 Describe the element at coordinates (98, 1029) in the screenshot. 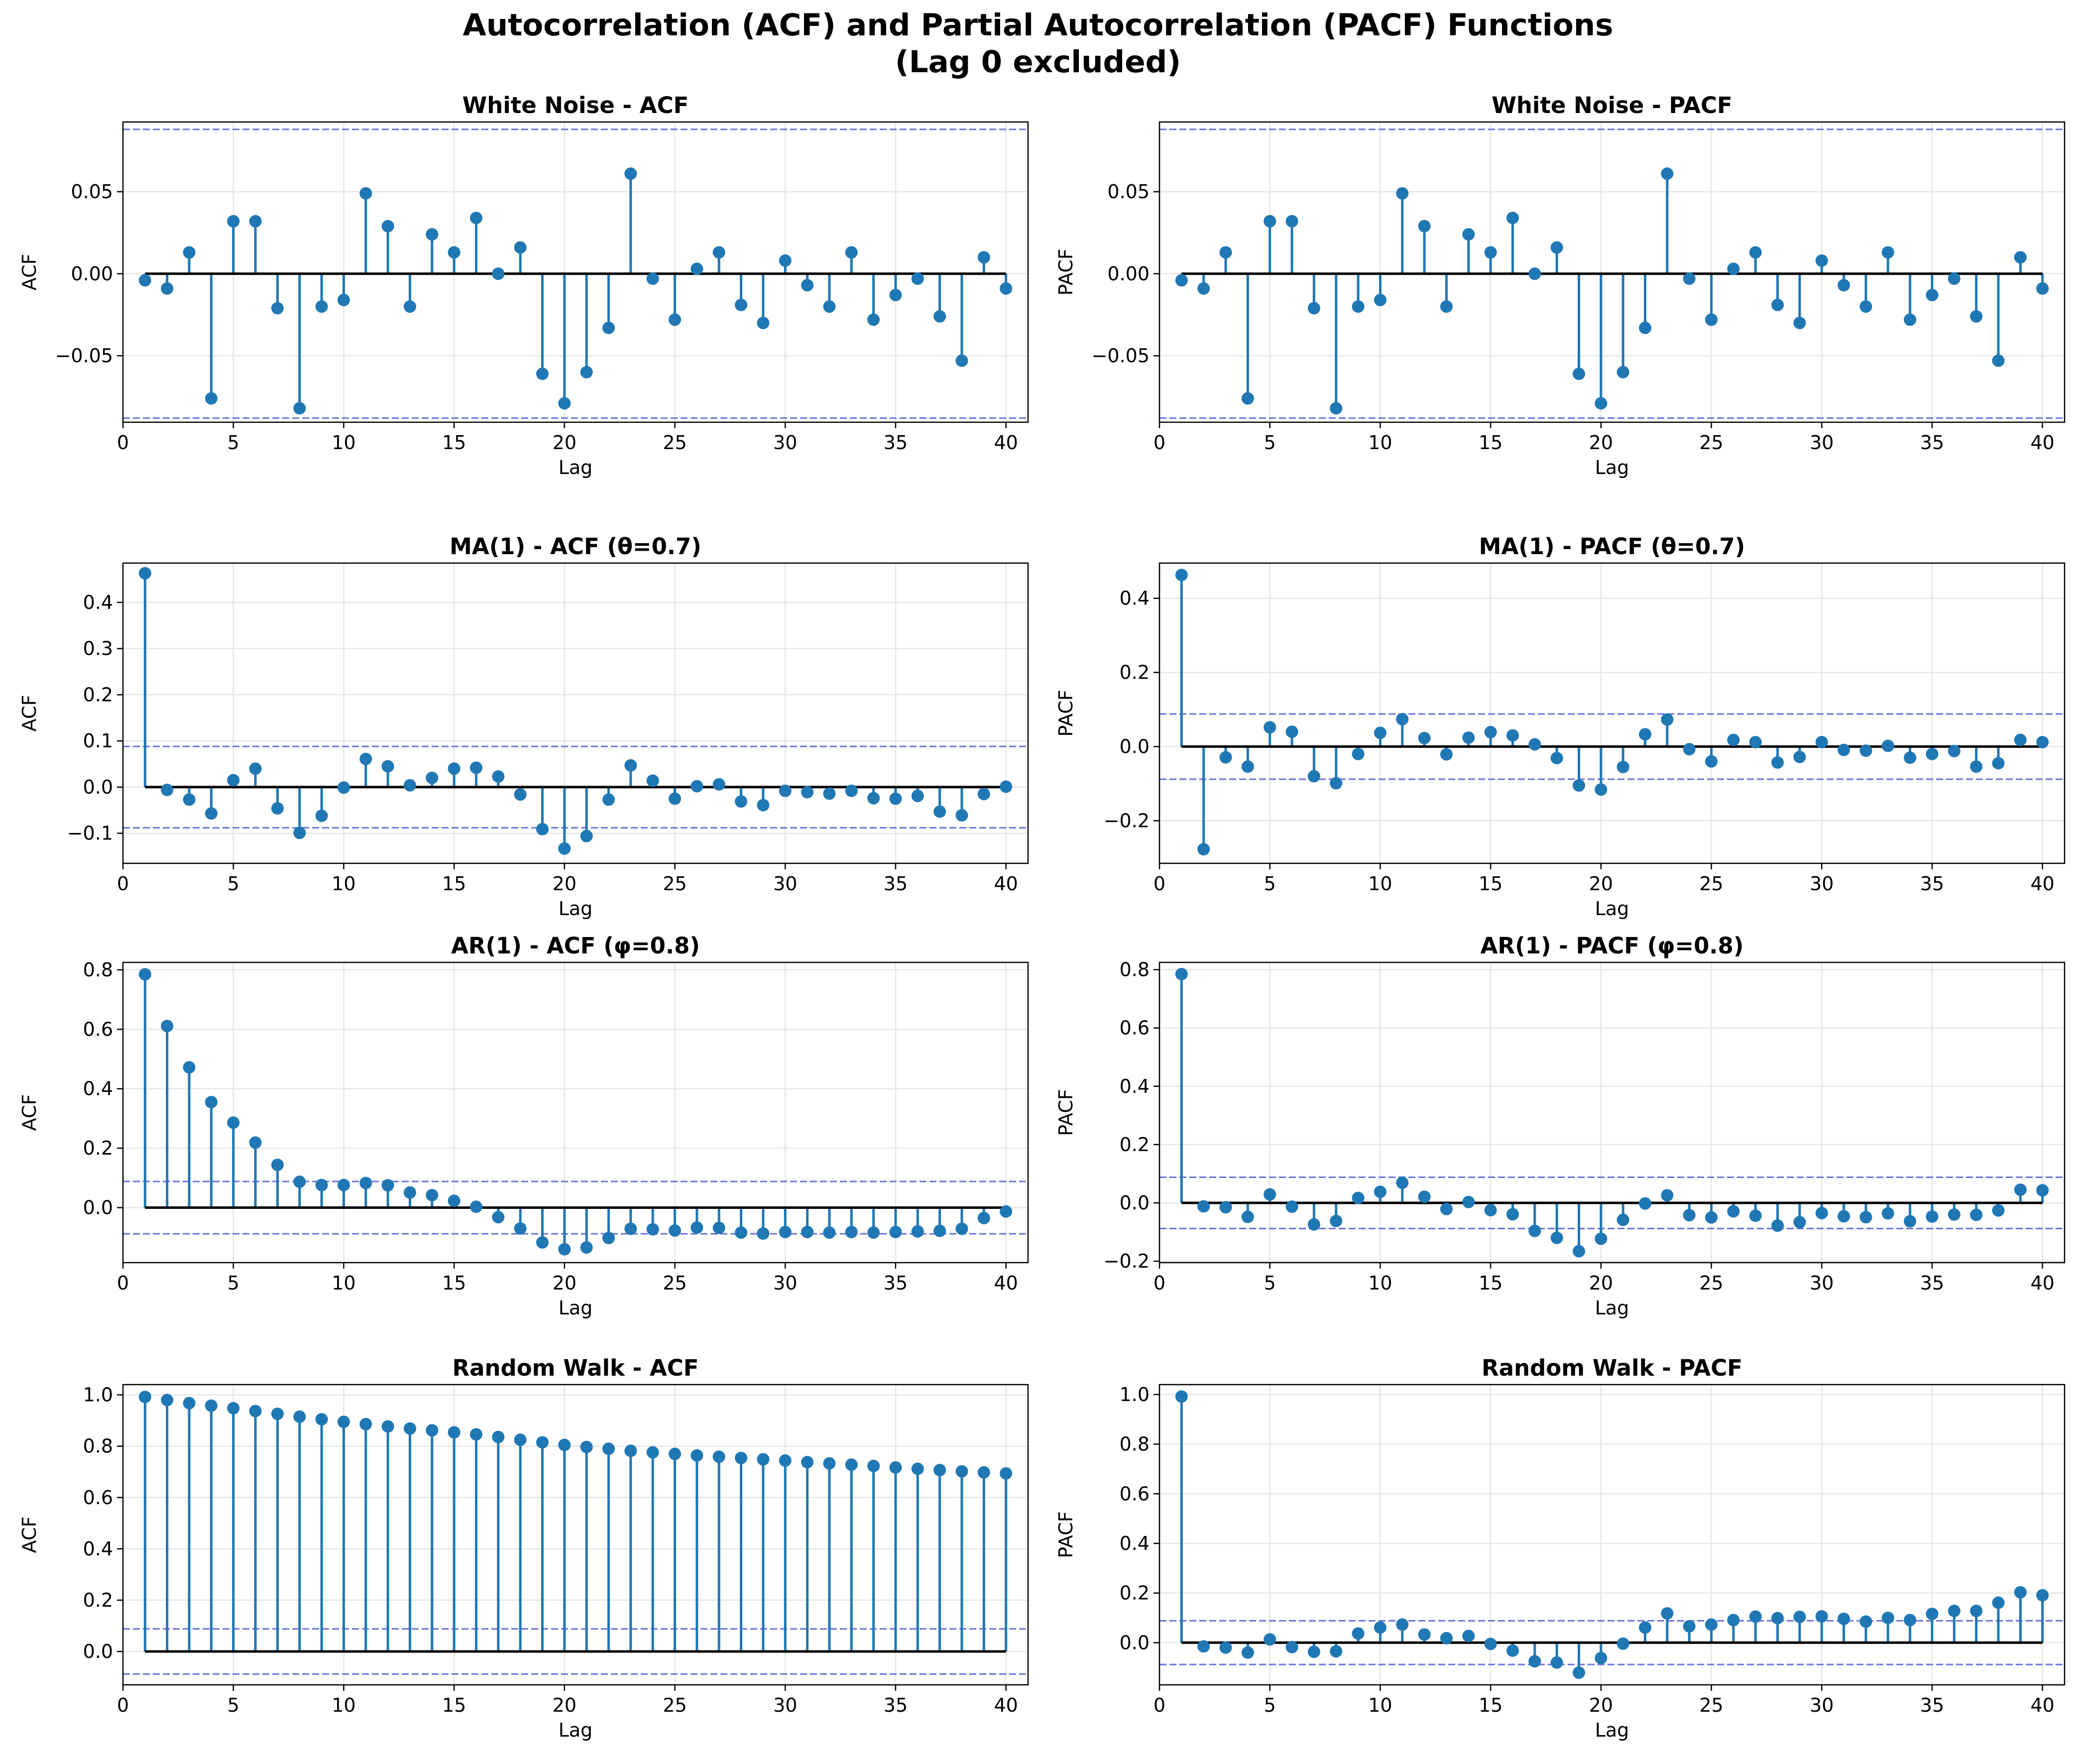

I see `y-tick-label: 0.6` at that location.